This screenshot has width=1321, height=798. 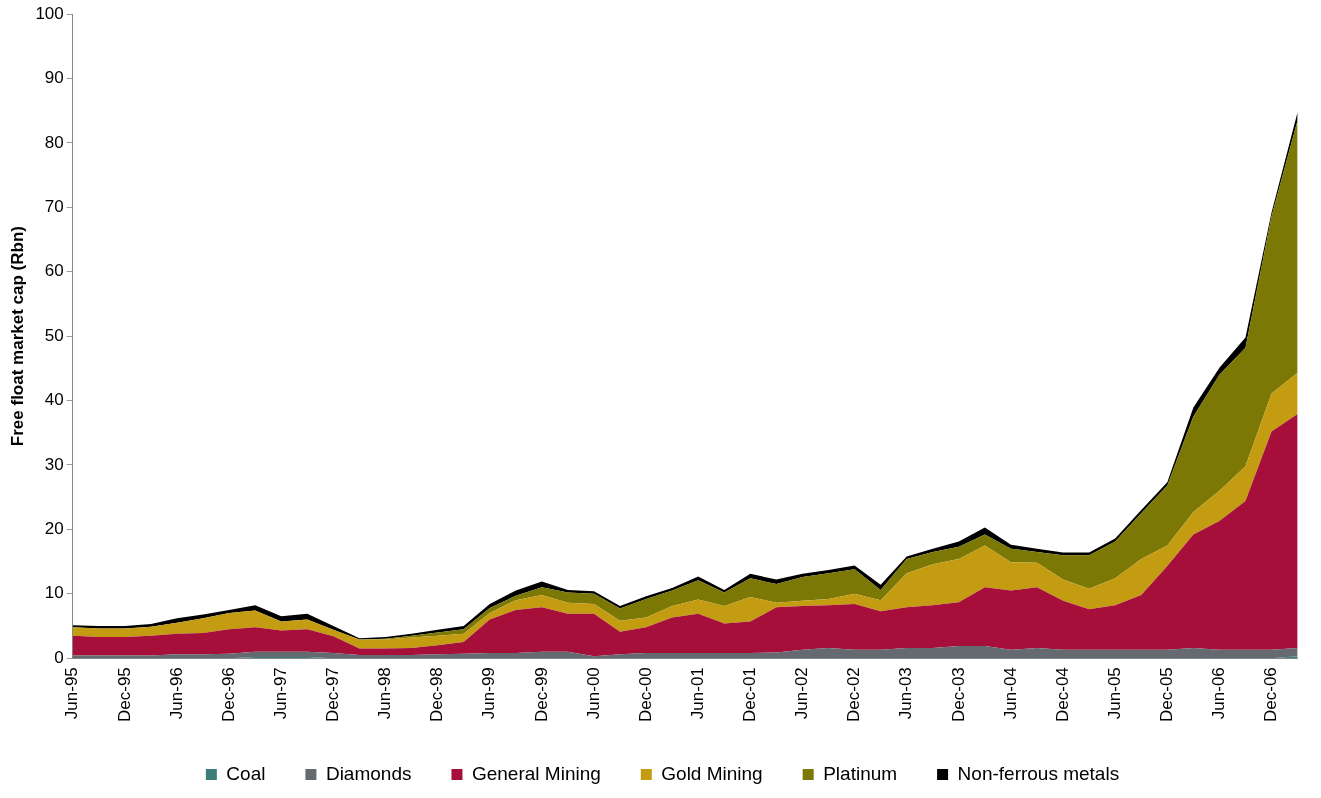 I want to click on y-tick-label: 40, so click(x=54, y=400).